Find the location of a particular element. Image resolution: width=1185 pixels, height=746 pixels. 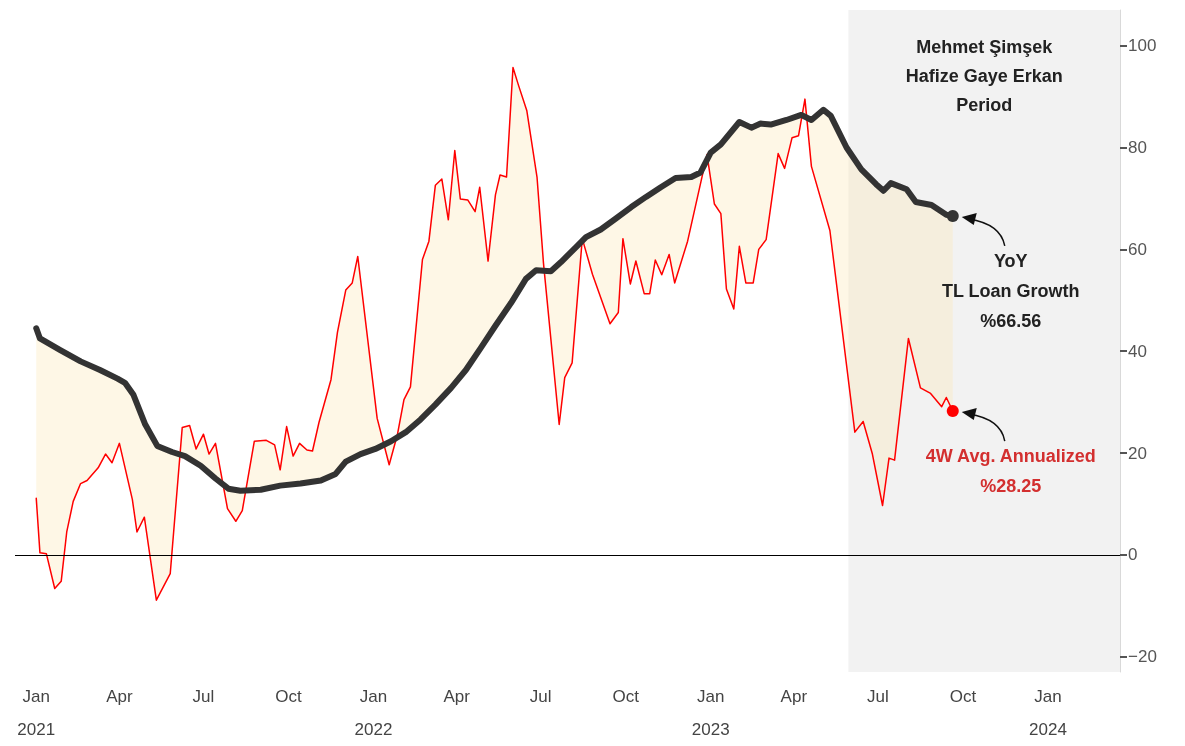

y-tick-label: 100 is located at coordinates (1142, 46).